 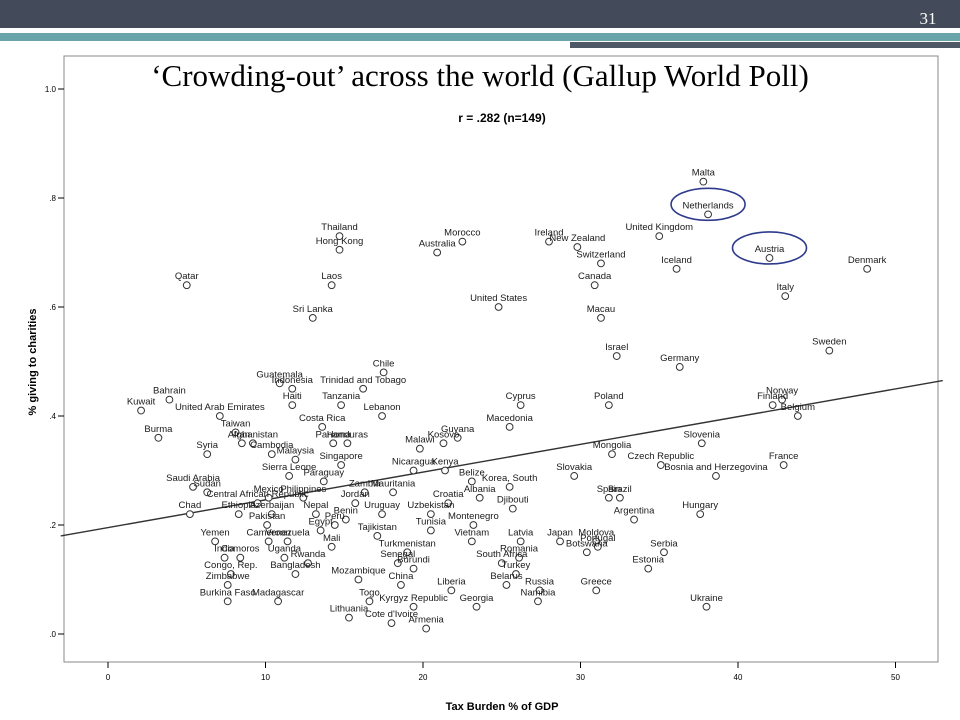 I want to click on label-finland: Finland, so click(x=772, y=396).